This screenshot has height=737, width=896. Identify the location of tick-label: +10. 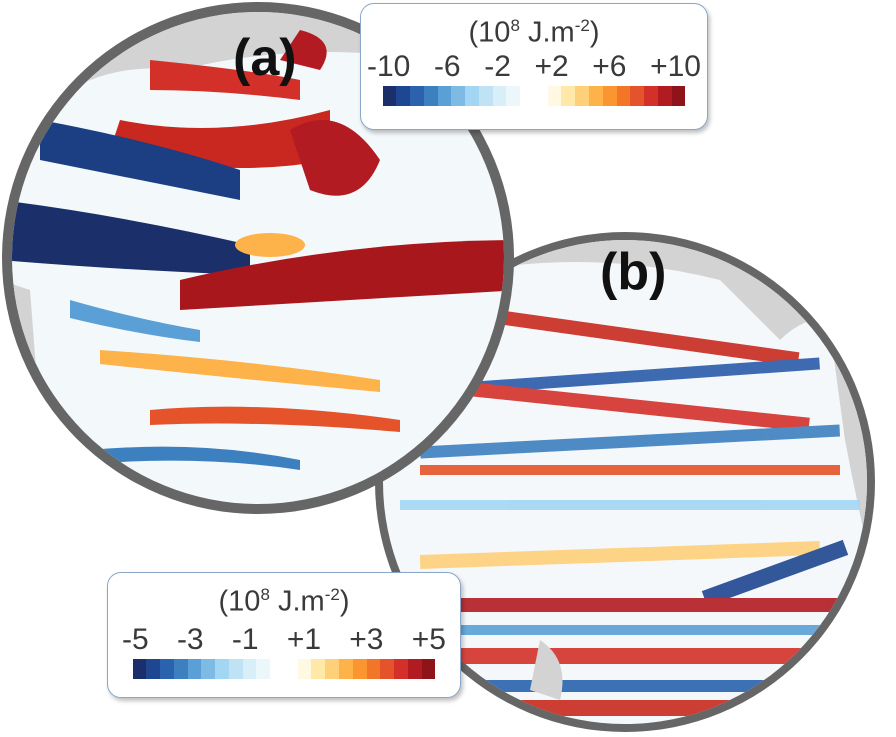
(675, 66).